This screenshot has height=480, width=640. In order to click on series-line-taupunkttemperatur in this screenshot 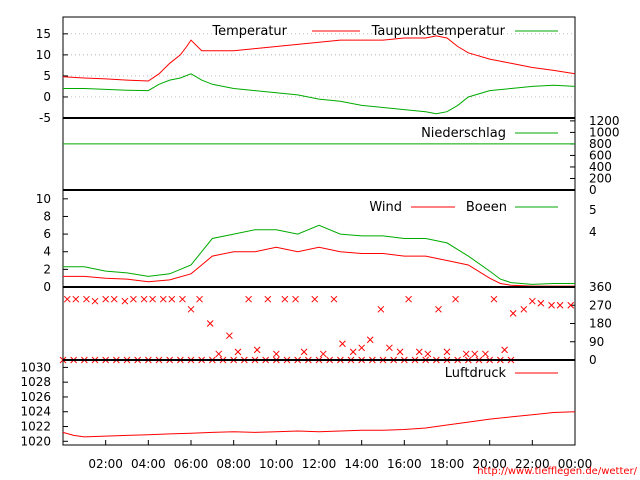, I will do `click(319, 94)`.